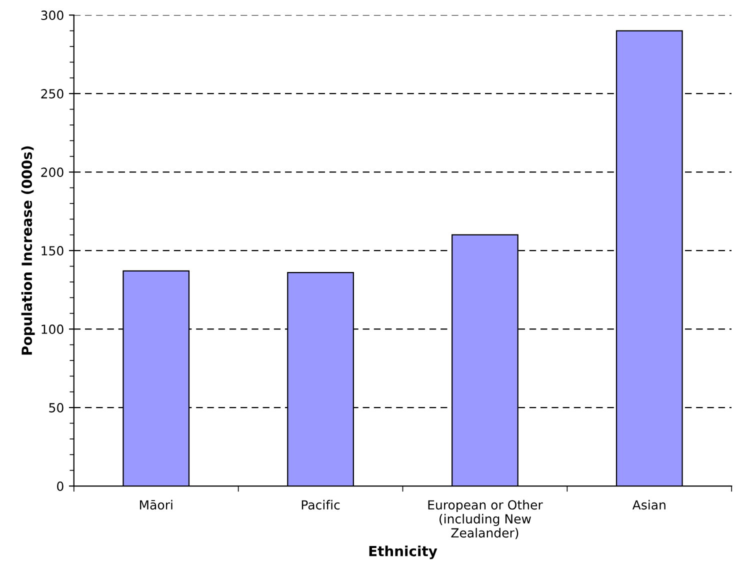 The width and height of the screenshot is (739, 580). Describe the element at coordinates (28, 250) in the screenshot. I see `y-axis-title: Population Increase (000s)` at that location.